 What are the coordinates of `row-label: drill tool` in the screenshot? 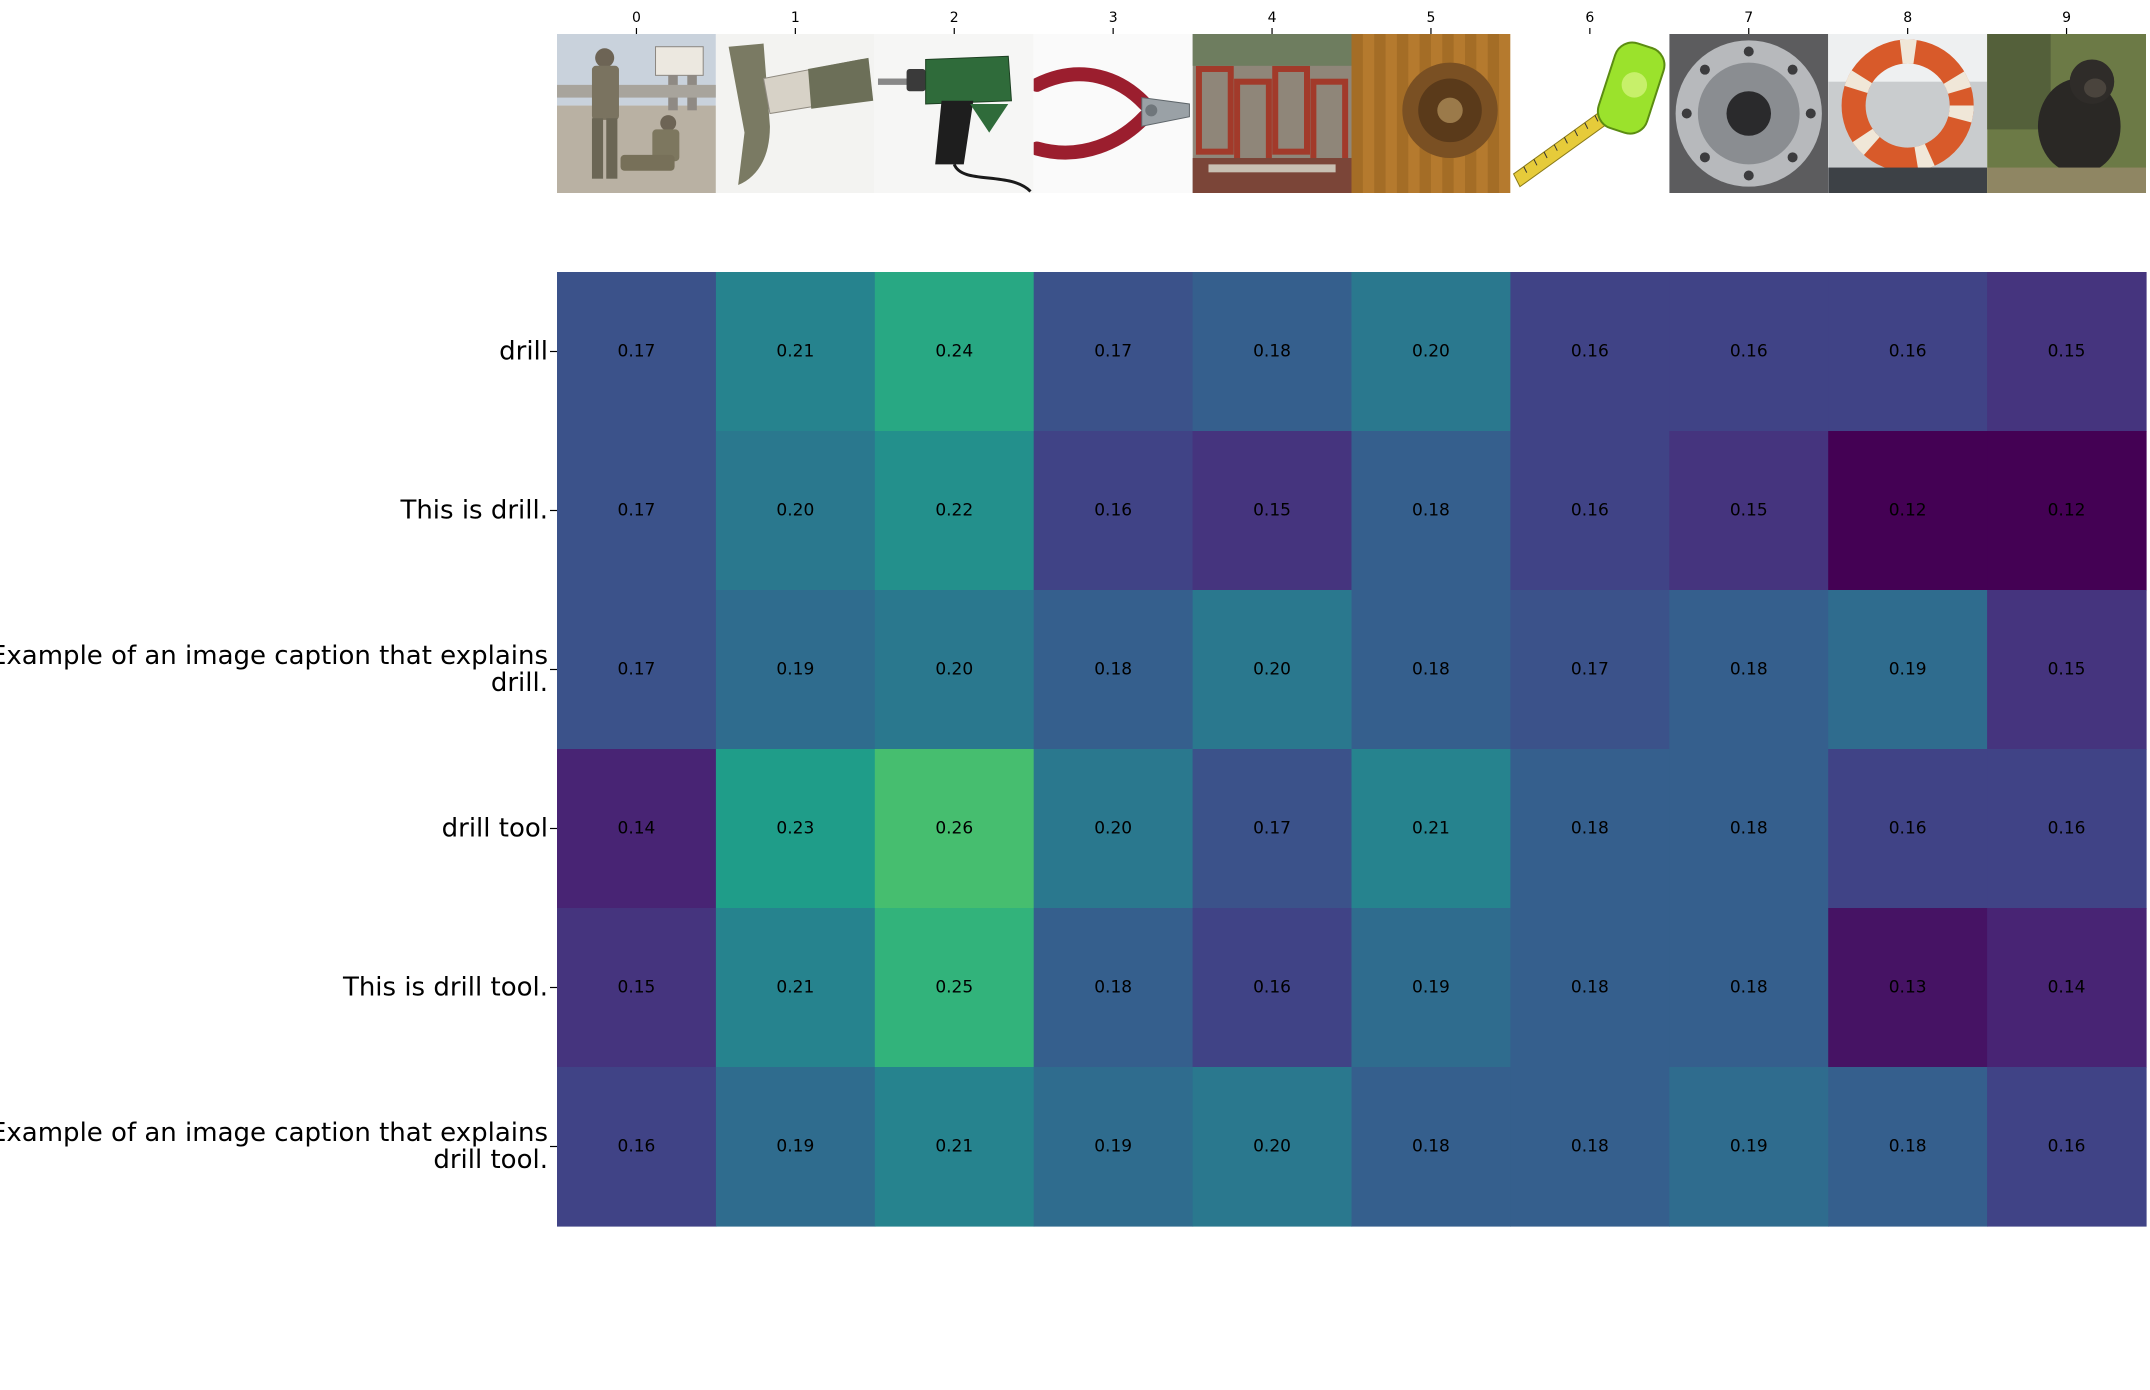 It's located at (499, 829).